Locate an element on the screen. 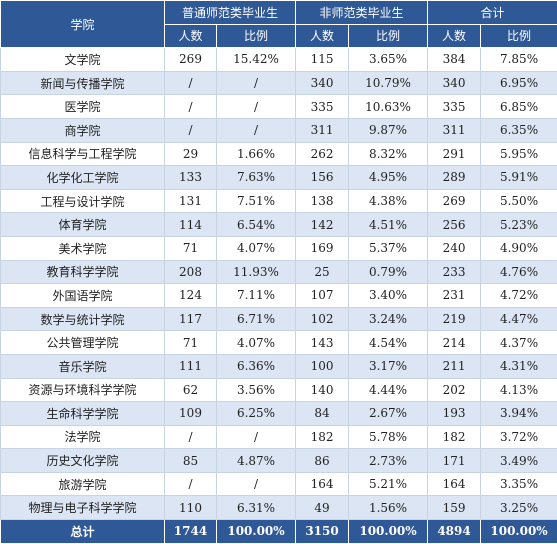  cell-non-normal-count: 182 is located at coordinates (322, 437).